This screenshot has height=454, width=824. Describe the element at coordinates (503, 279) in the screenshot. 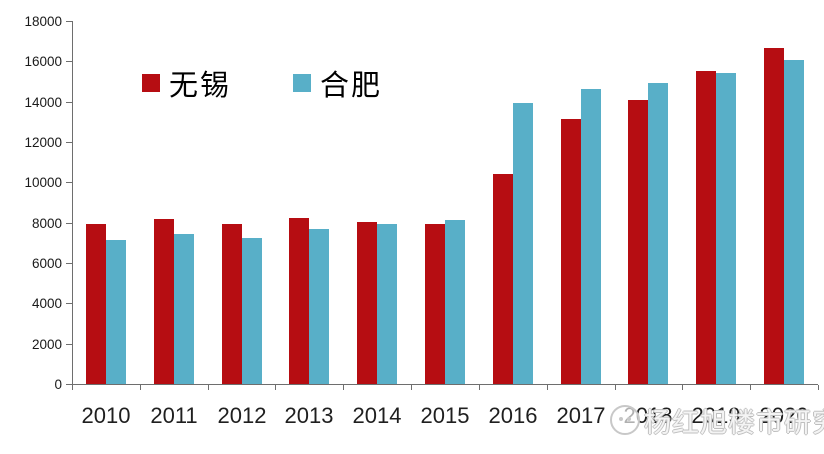

I see `bar-无锡-2016` at that location.